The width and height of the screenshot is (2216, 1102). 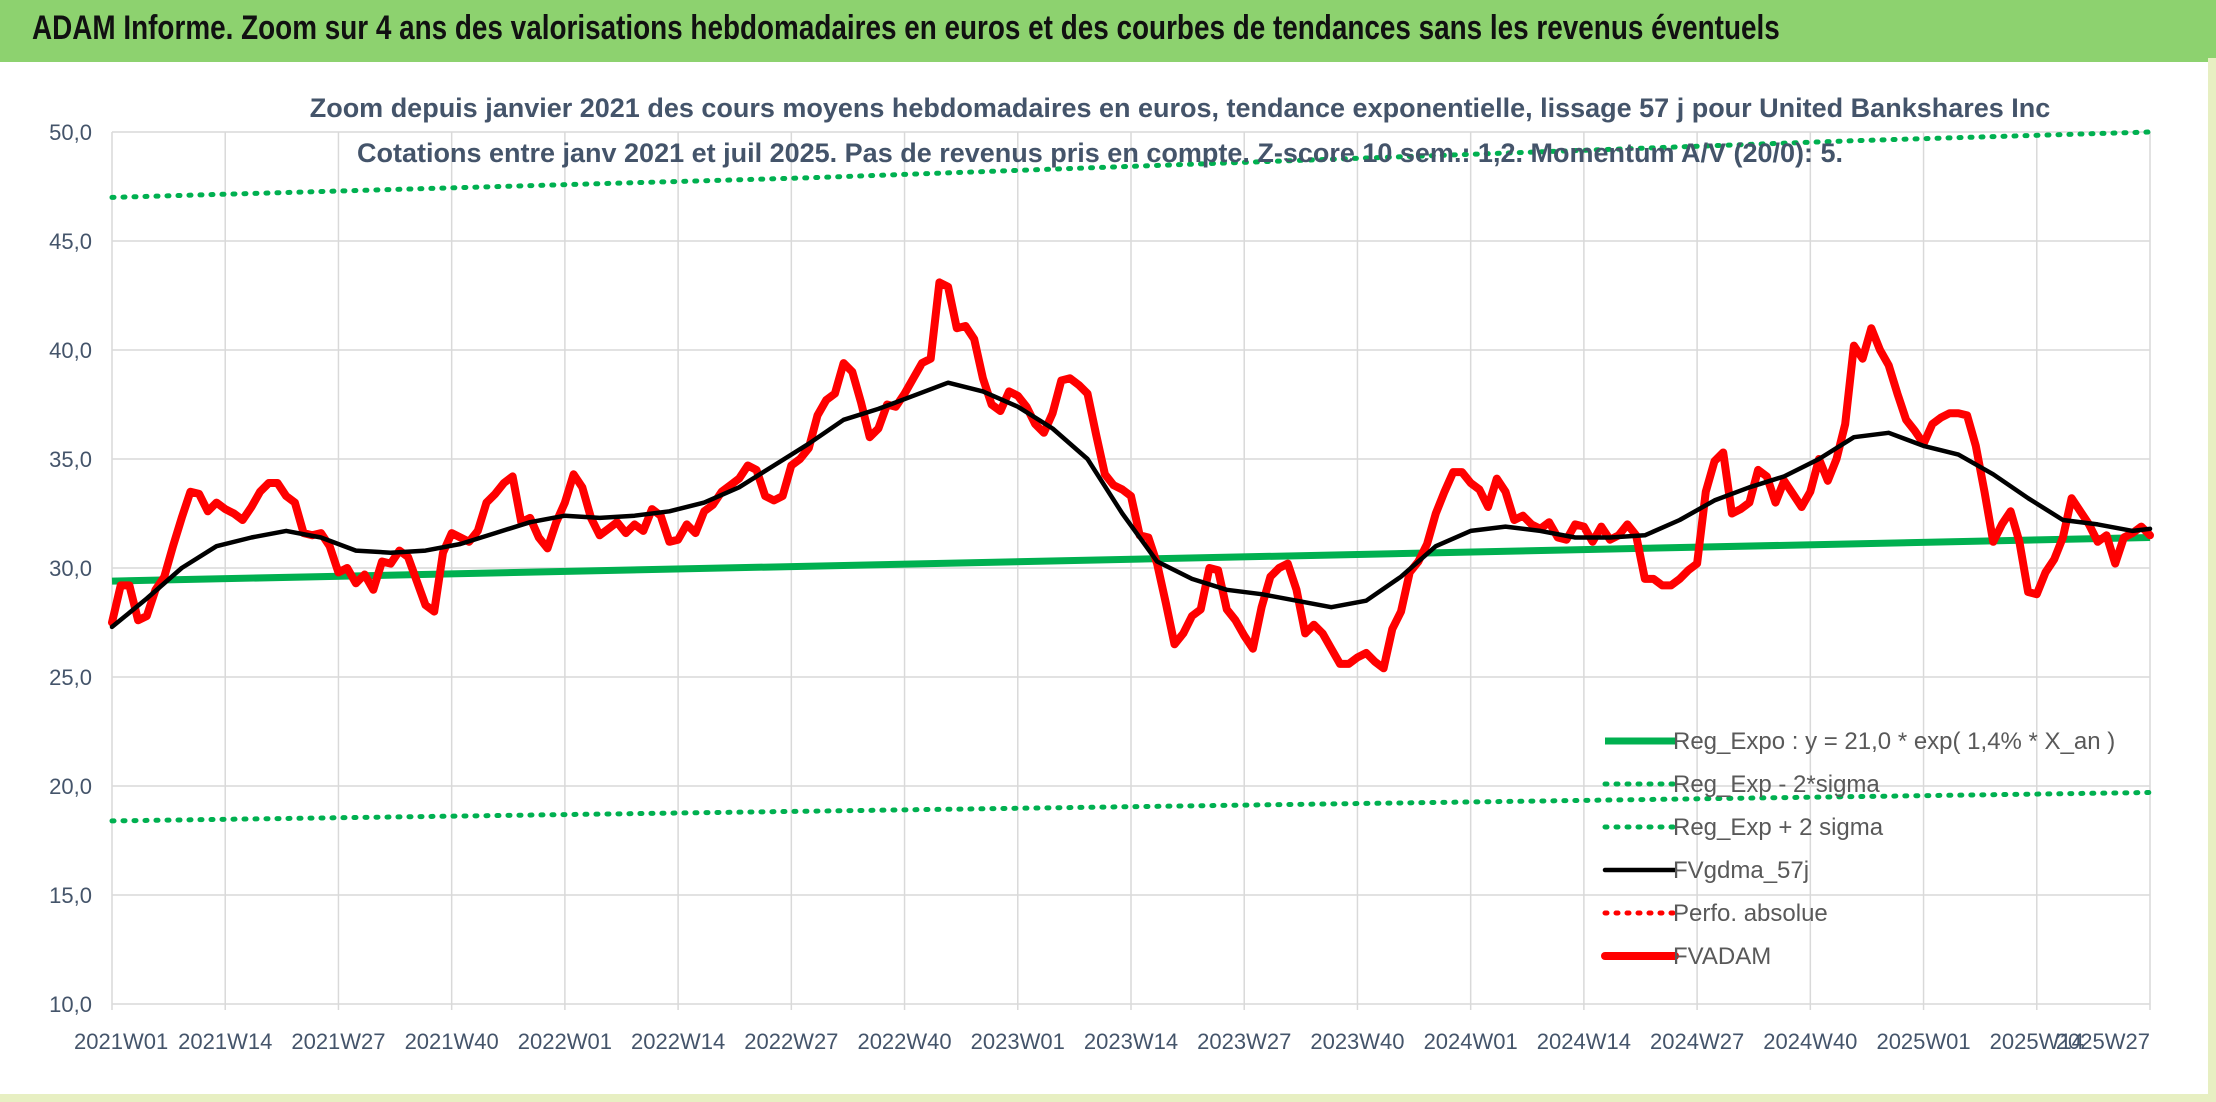 I want to click on x-tick-label: 2021W01, so click(x=121, y=1041).